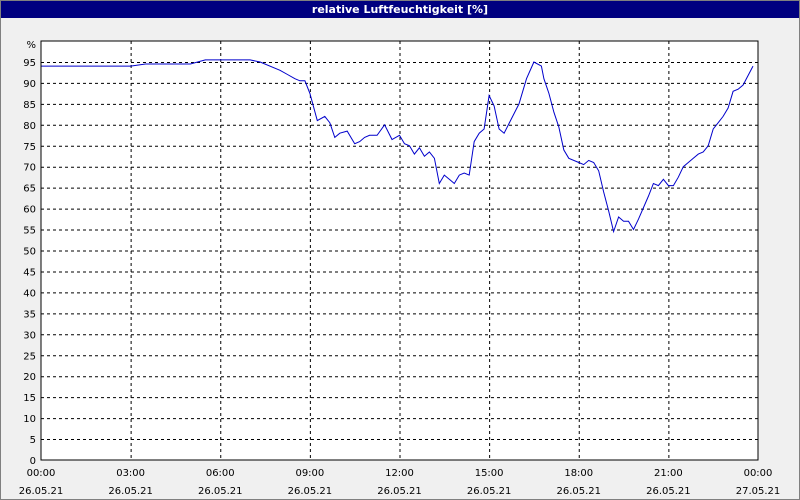  Describe the element at coordinates (29, 105) in the screenshot. I see `y-tick-label: 85` at that location.